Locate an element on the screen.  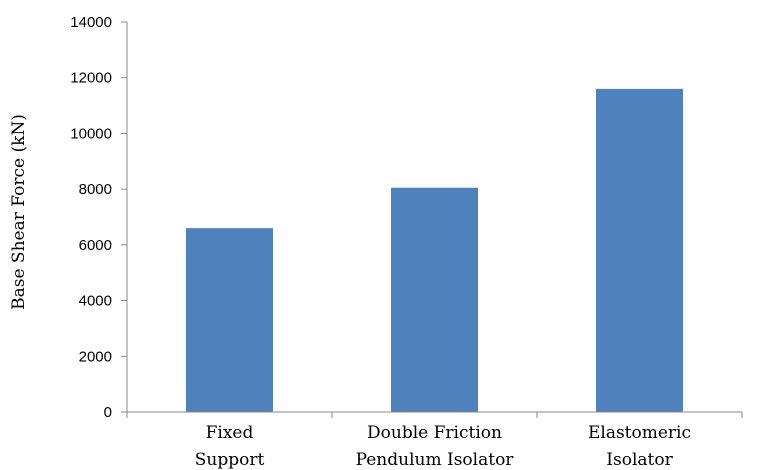
x-category-label-line: Pendulum Isolator is located at coordinates (435, 460).